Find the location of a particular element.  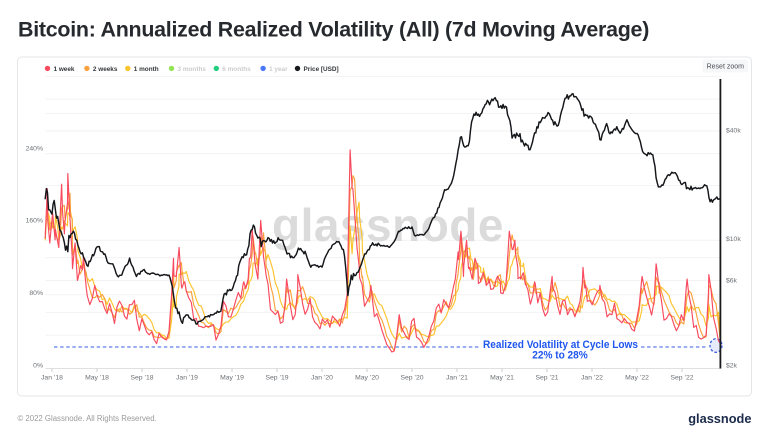

svg-text: $2k is located at coordinates (732, 365).